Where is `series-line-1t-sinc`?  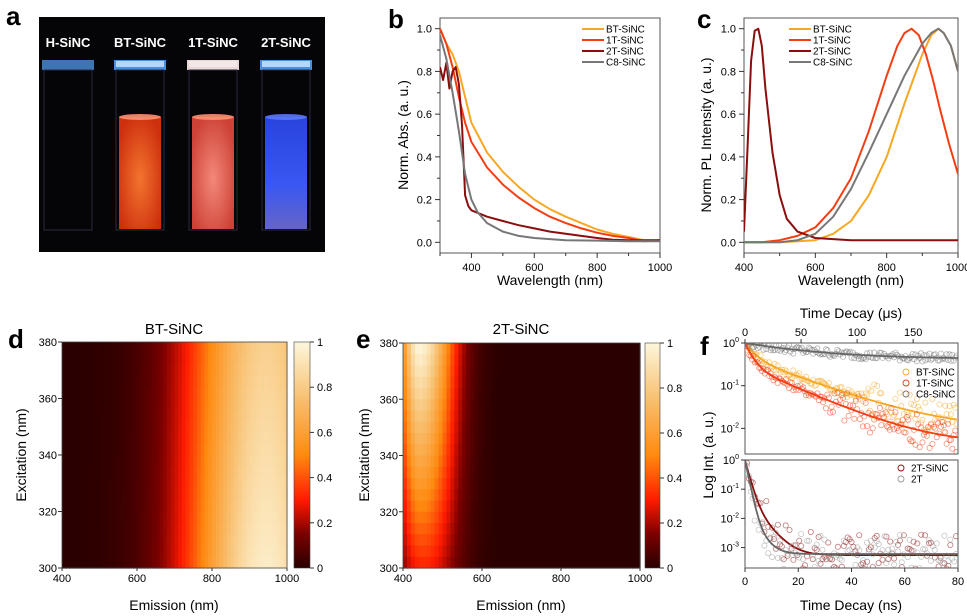 series-line-1t-sinc is located at coordinates (550, 135).